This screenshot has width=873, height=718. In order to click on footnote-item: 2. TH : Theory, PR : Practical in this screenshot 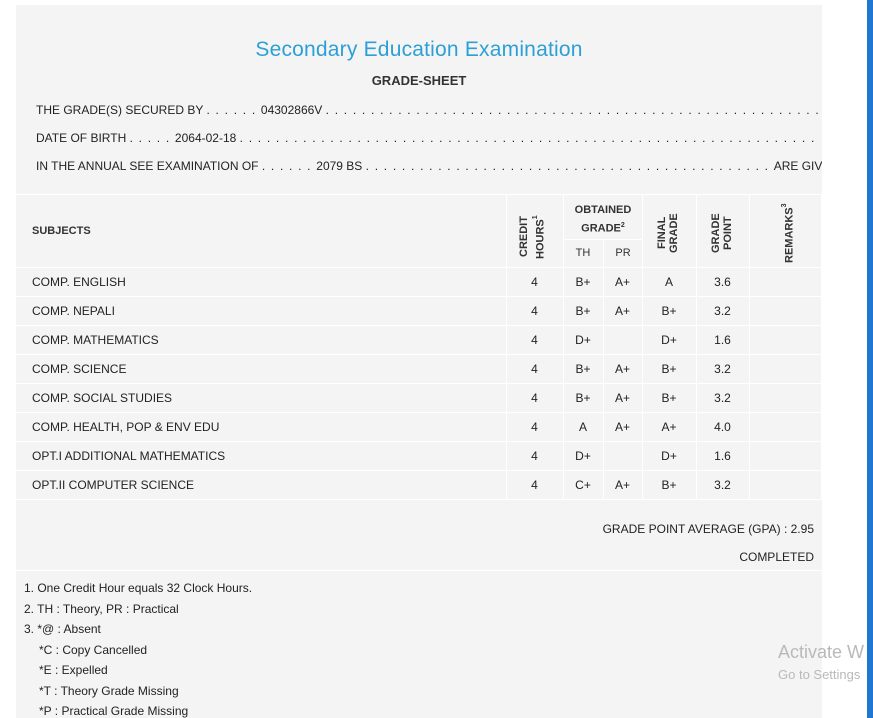, I will do `click(101, 608)`.